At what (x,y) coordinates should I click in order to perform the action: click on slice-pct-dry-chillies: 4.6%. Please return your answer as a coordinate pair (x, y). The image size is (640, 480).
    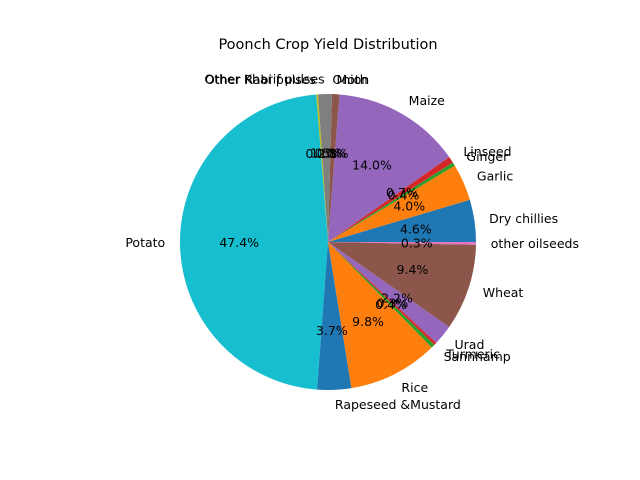
    Looking at the image, I should click on (416, 229).